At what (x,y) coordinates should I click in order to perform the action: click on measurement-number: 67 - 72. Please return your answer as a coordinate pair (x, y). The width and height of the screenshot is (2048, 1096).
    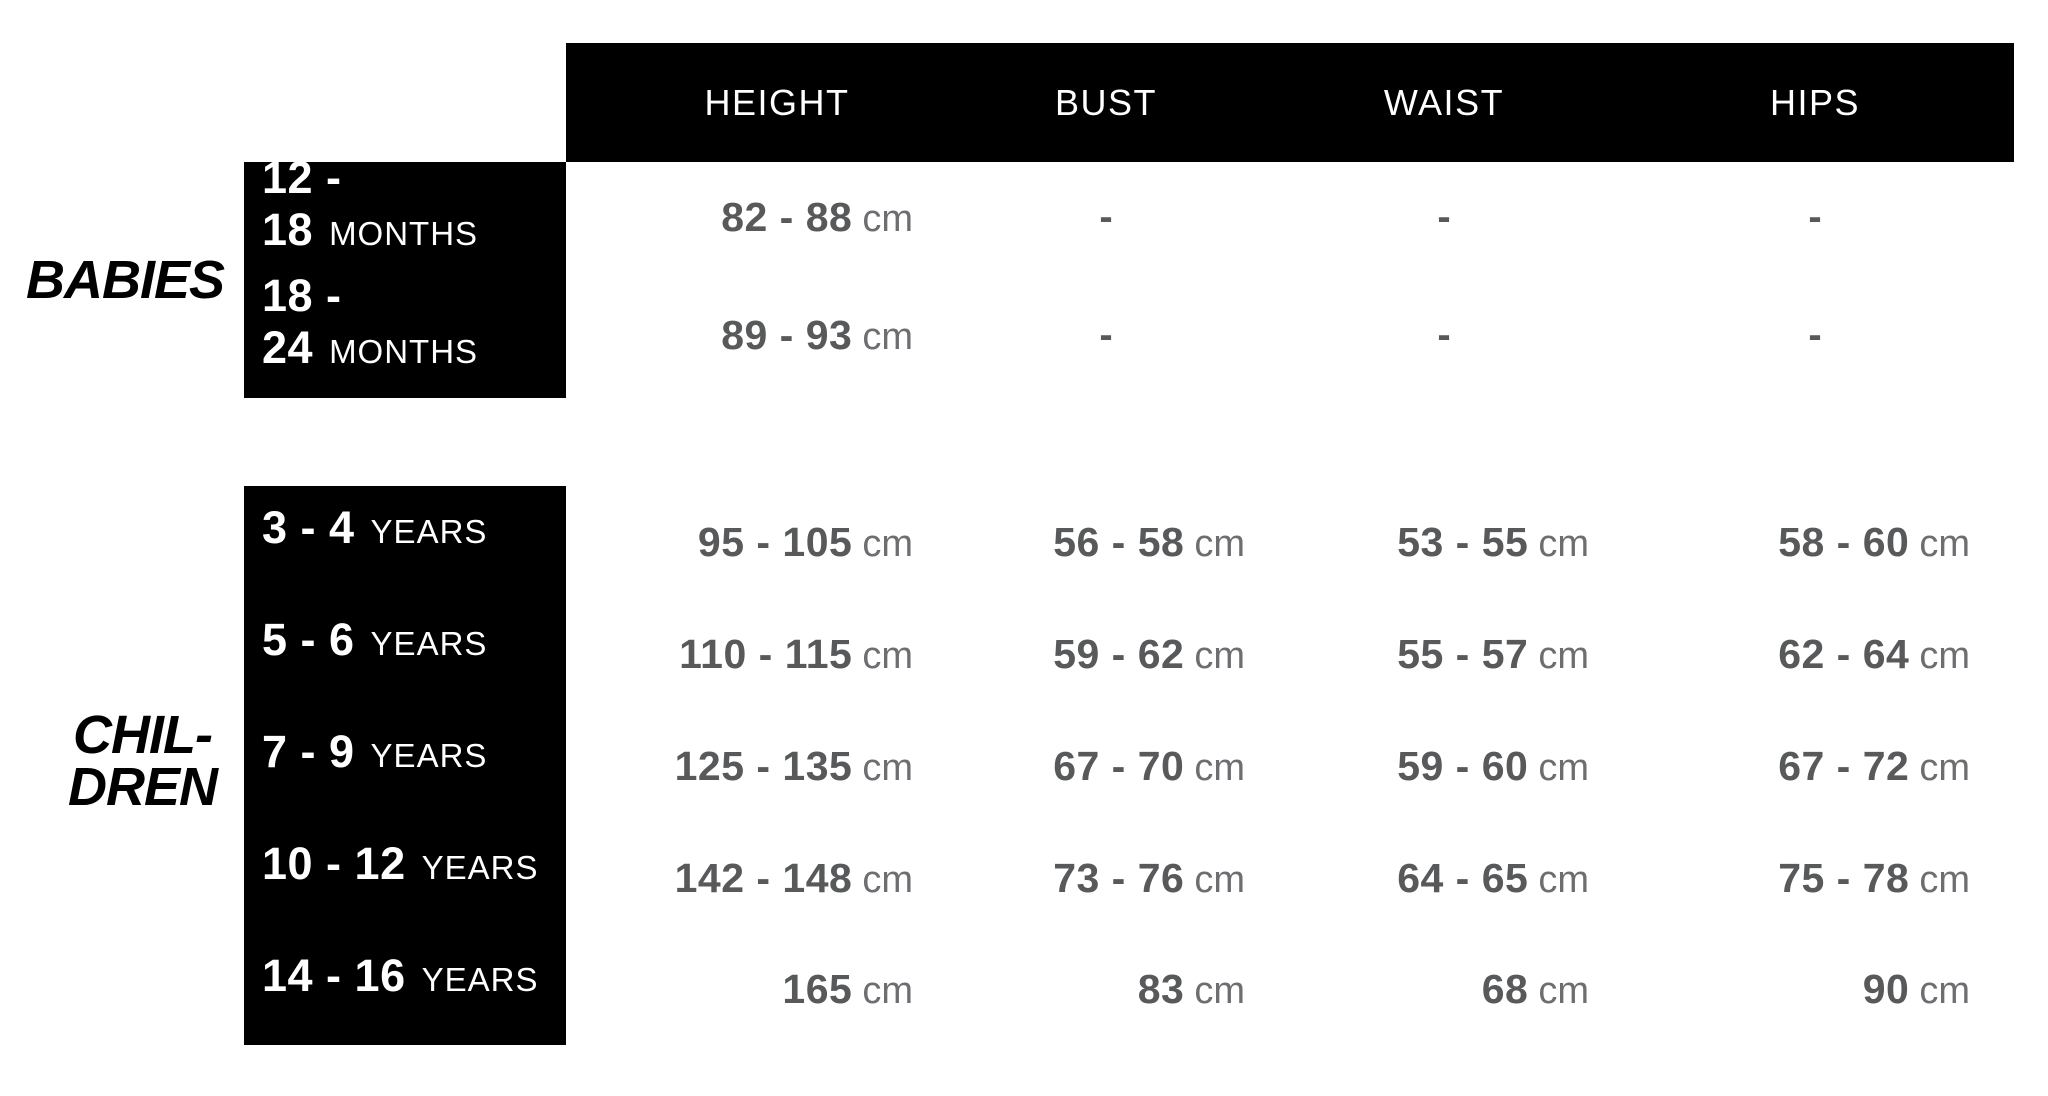
    Looking at the image, I should click on (1844, 765).